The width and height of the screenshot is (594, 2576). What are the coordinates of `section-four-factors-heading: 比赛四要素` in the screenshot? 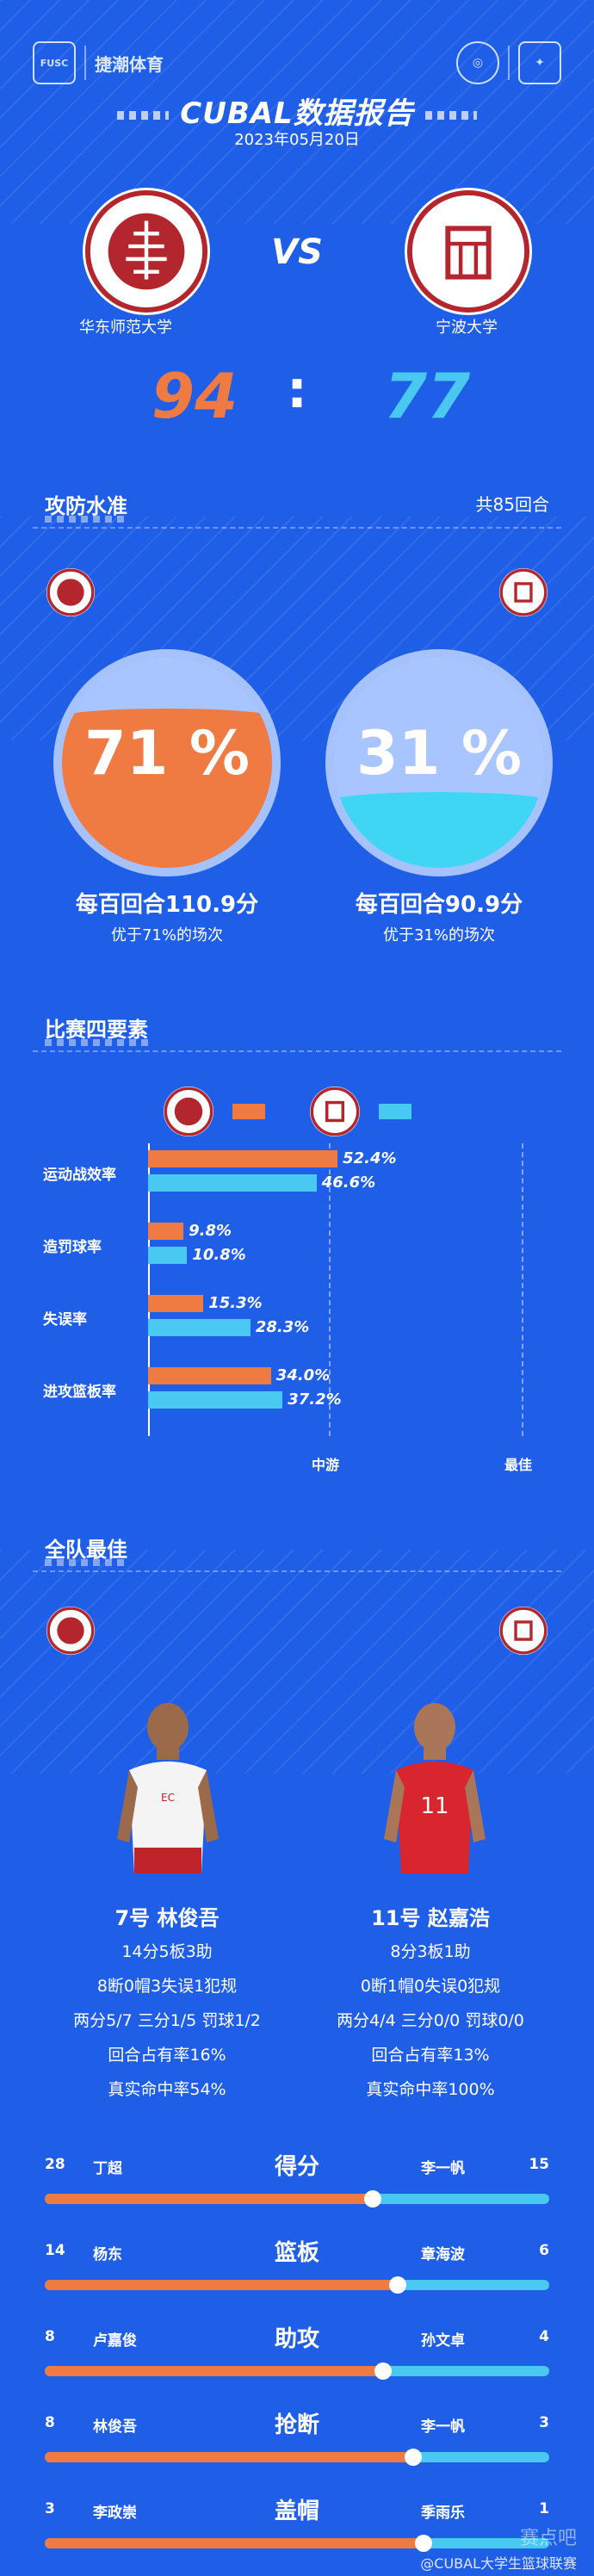 It's located at (96, 1029).